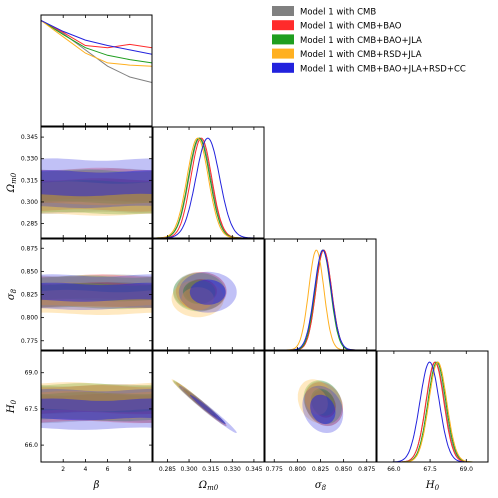  What do you see at coordinates (96, 409) in the screenshot?
I see `band-h0-4-1sigma` at bounding box center [96, 409].